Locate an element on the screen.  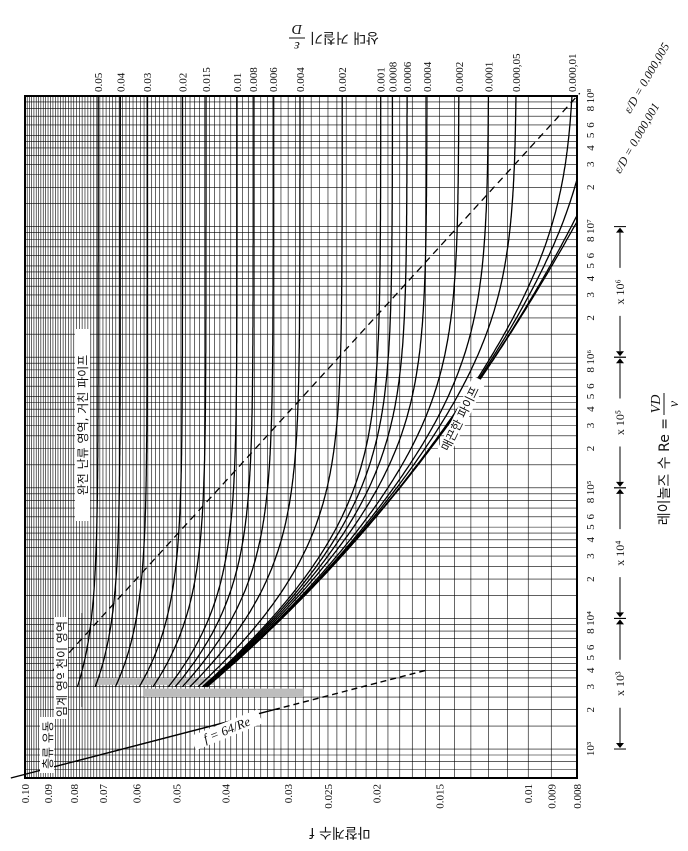
decade-multiplier-text: x 10⁶ is located at coordinates (620, 291).